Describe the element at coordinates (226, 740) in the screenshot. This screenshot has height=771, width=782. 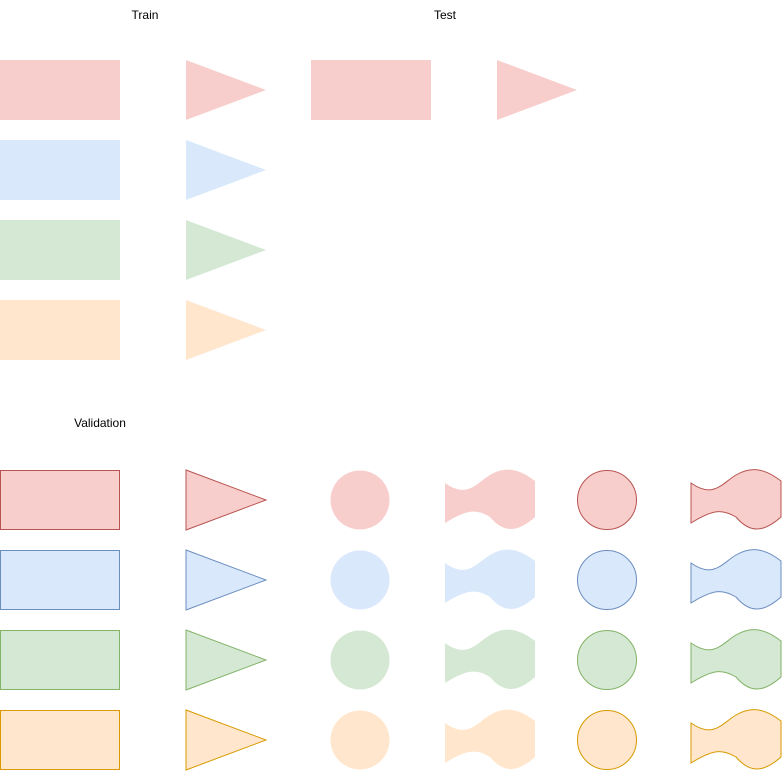
I see `validation-orange-triangle-outlined-shape` at that location.